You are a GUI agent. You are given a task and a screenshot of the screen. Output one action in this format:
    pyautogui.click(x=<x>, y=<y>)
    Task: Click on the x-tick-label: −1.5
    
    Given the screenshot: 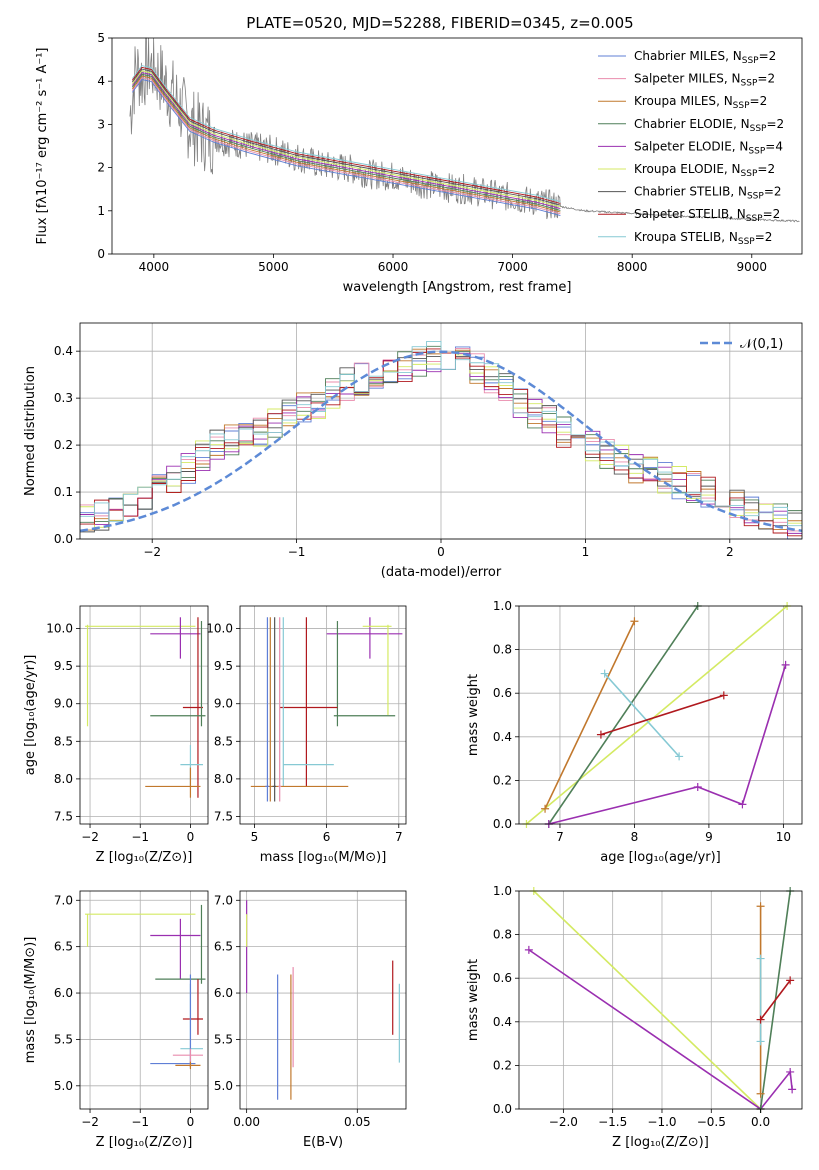 What is the action you would take?
    pyautogui.click(x=612, y=1122)
    